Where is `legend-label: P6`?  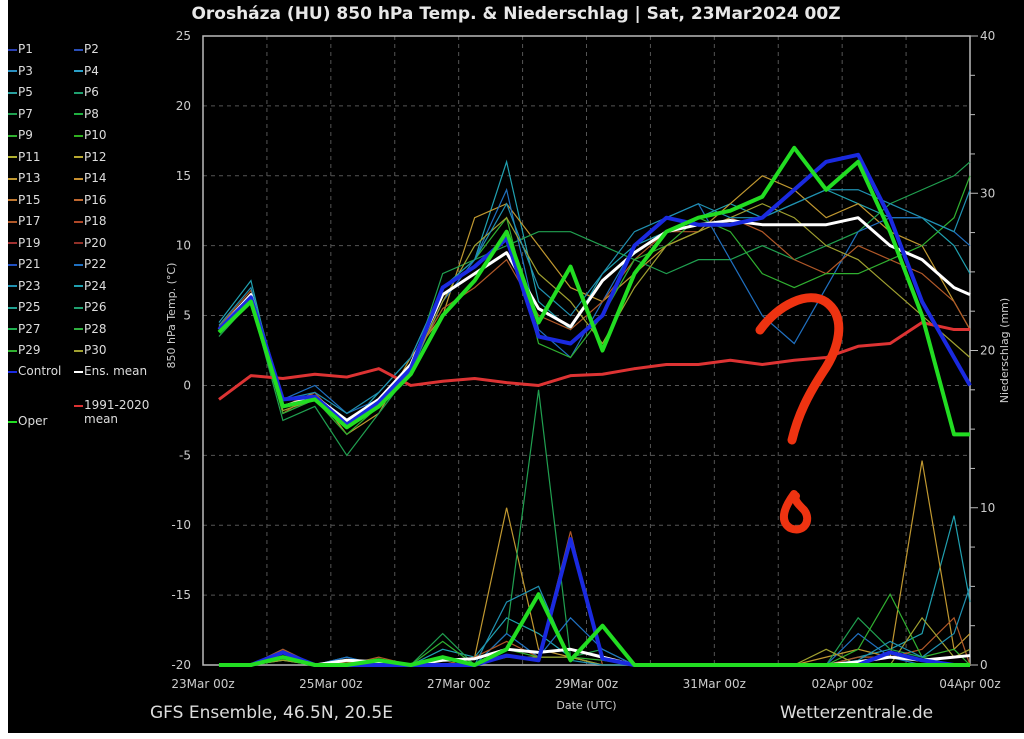 legend-label: P6 is located at coordinates (91, 92).